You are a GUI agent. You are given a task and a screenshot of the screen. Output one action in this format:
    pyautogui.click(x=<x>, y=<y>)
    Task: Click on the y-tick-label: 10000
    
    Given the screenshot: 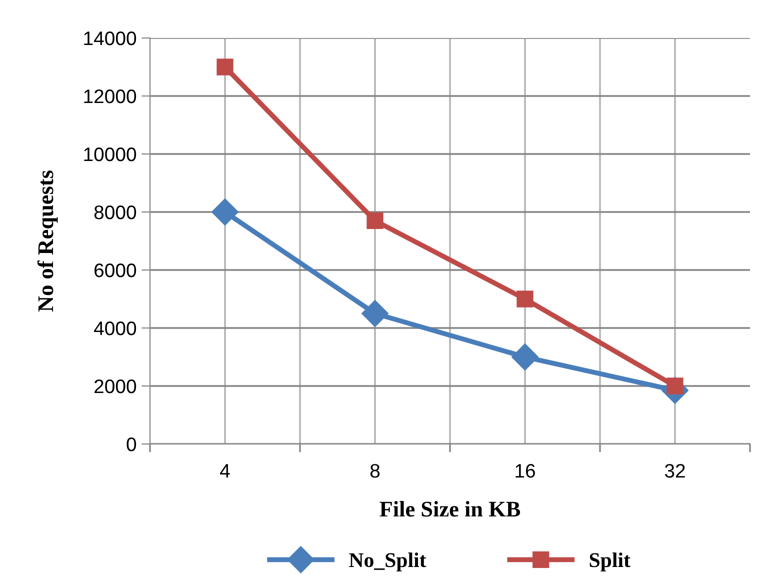 What is the action you would take?
    pyautogui.click(x=110, y=154)
    